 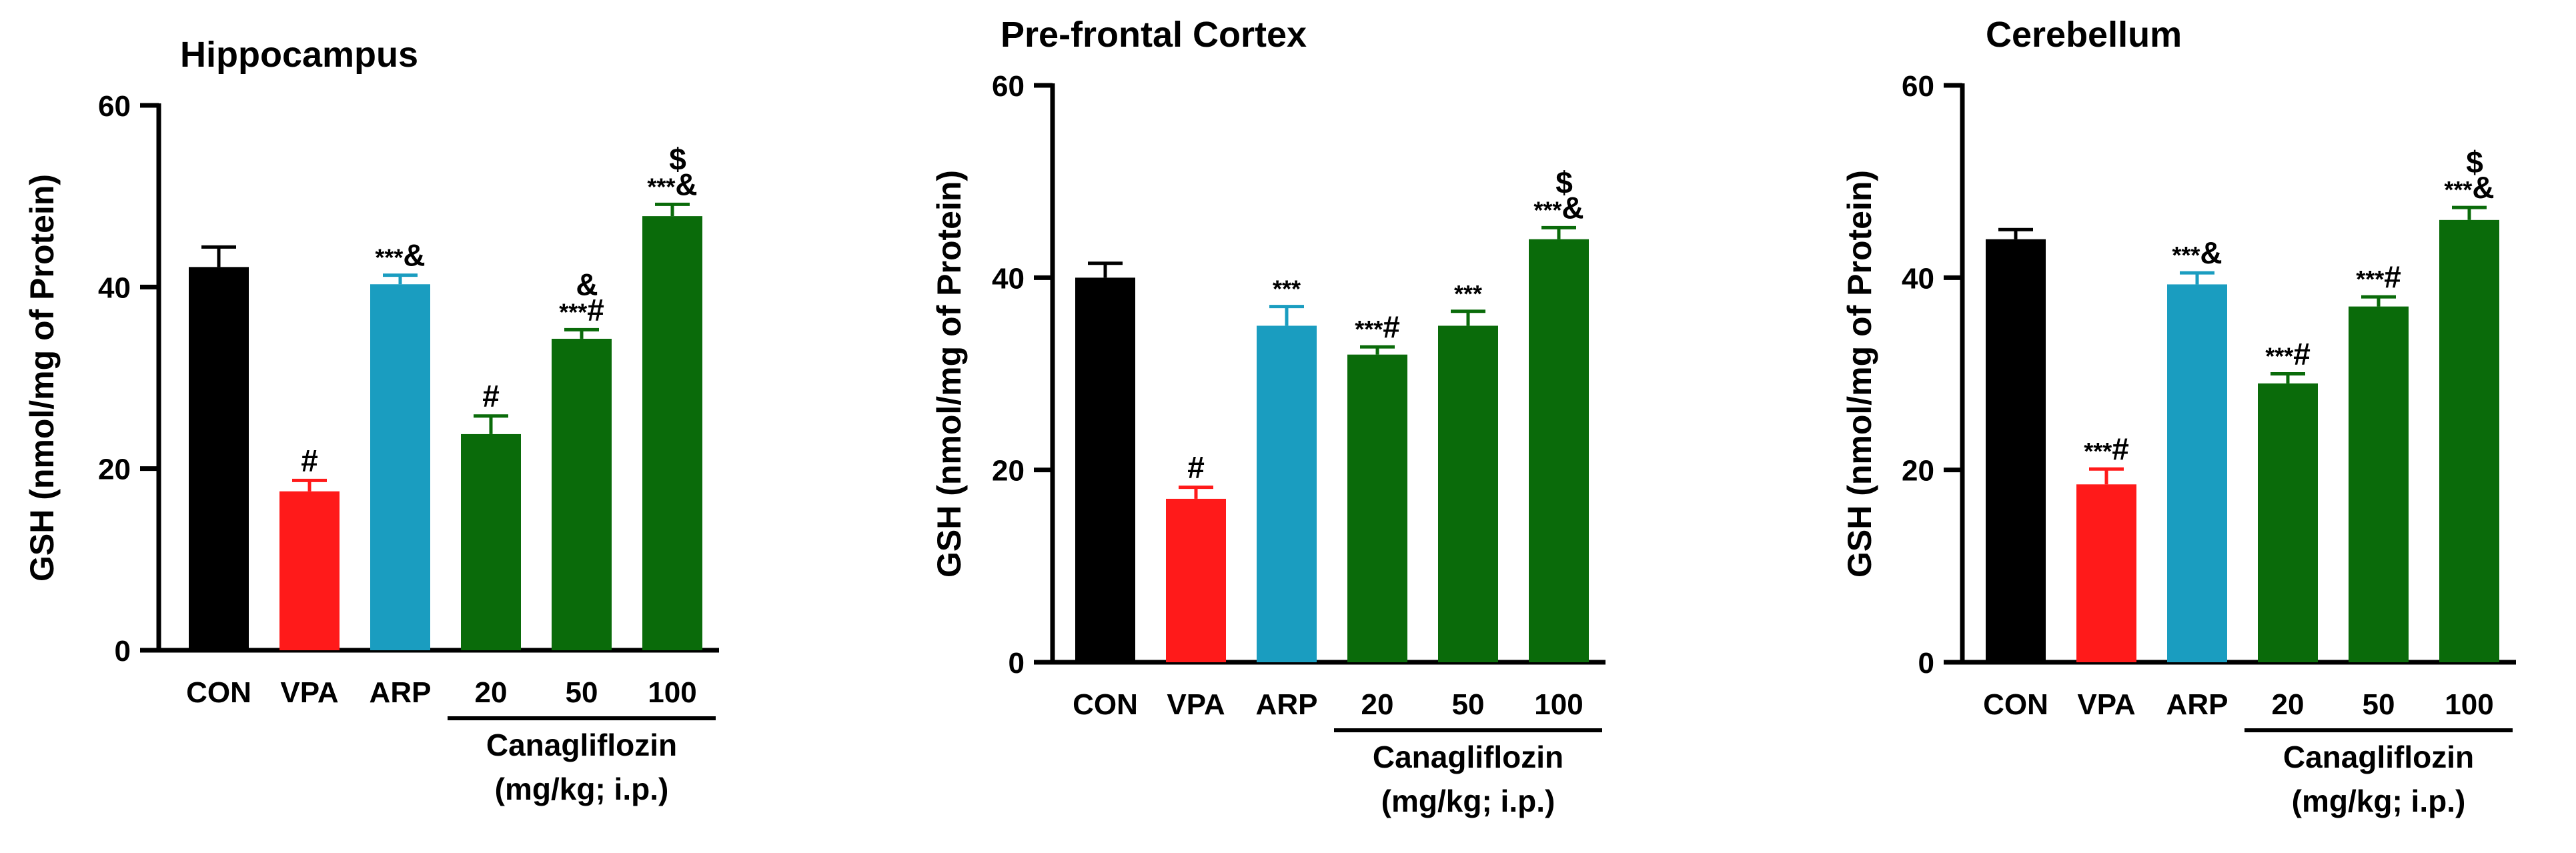 What do you see at coordinates (1154, 35) in the screenshot?
I see `chart-title: Pre-frontal Cortex` at bounding box center [1154, 35].